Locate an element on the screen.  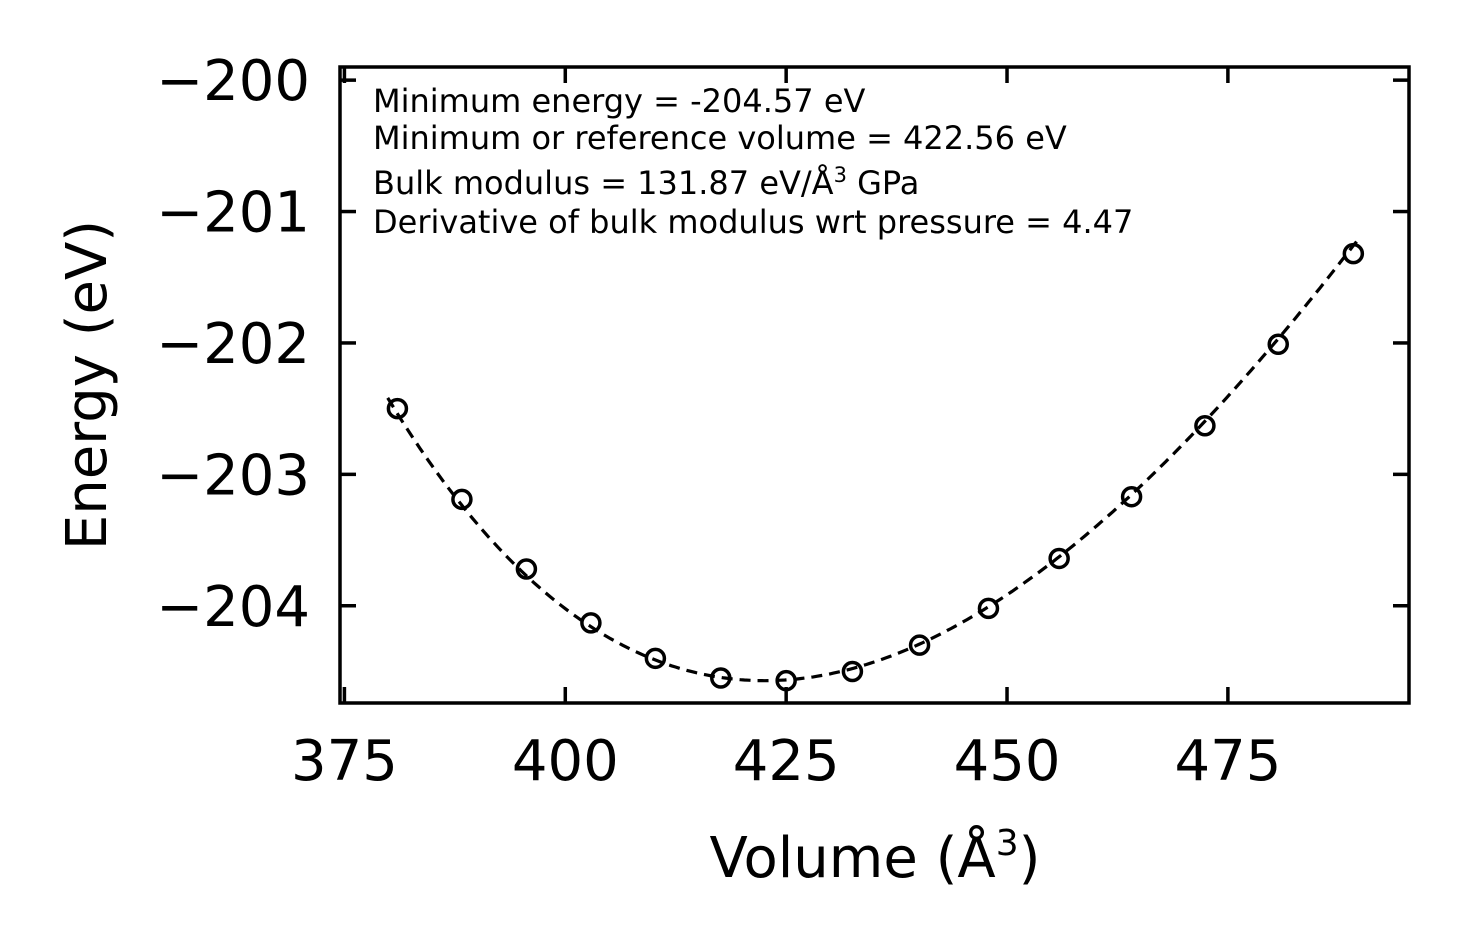
annotation-bulk-modulus-text: Bulk modulus = 131.87 eV/Å is located at coordinates (603, 183).